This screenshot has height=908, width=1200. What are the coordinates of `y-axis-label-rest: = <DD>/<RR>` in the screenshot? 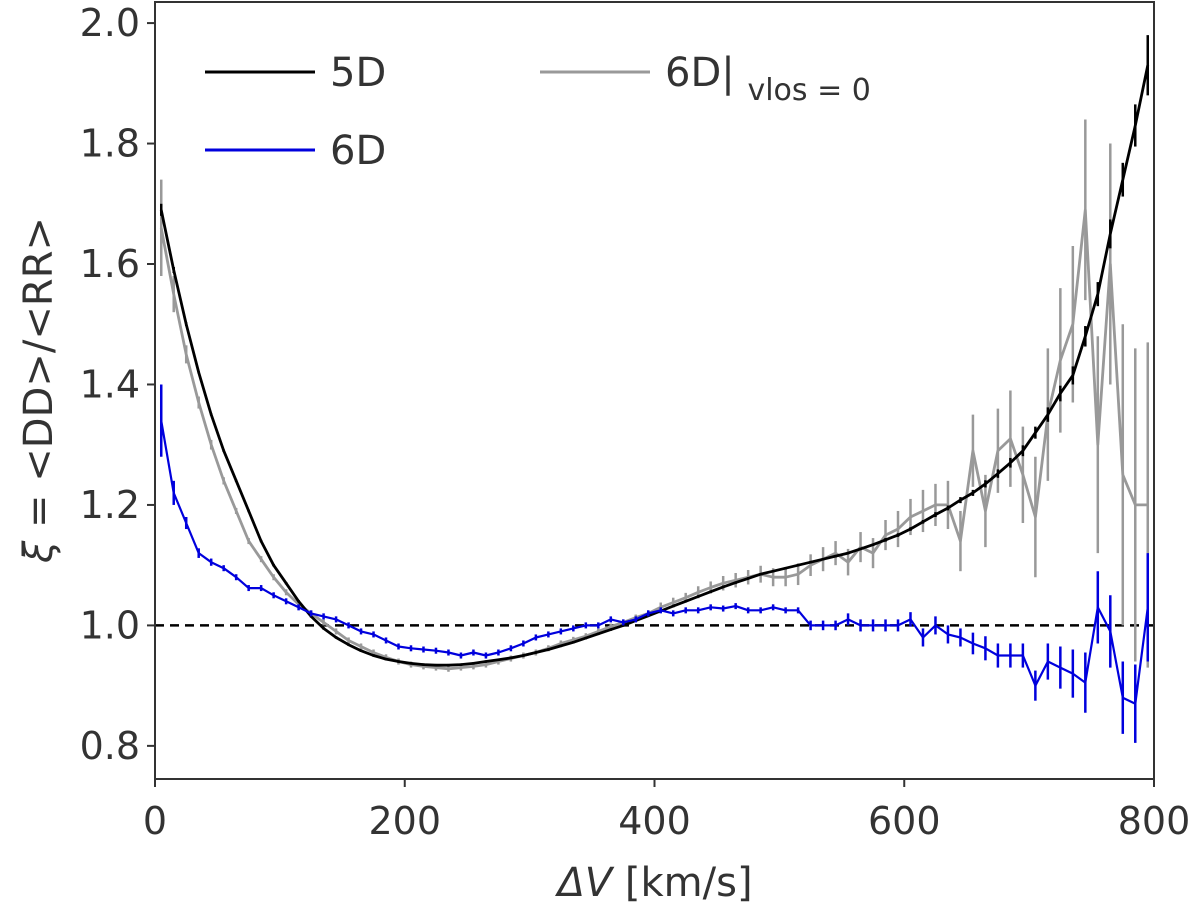 It's located at (39, 379).